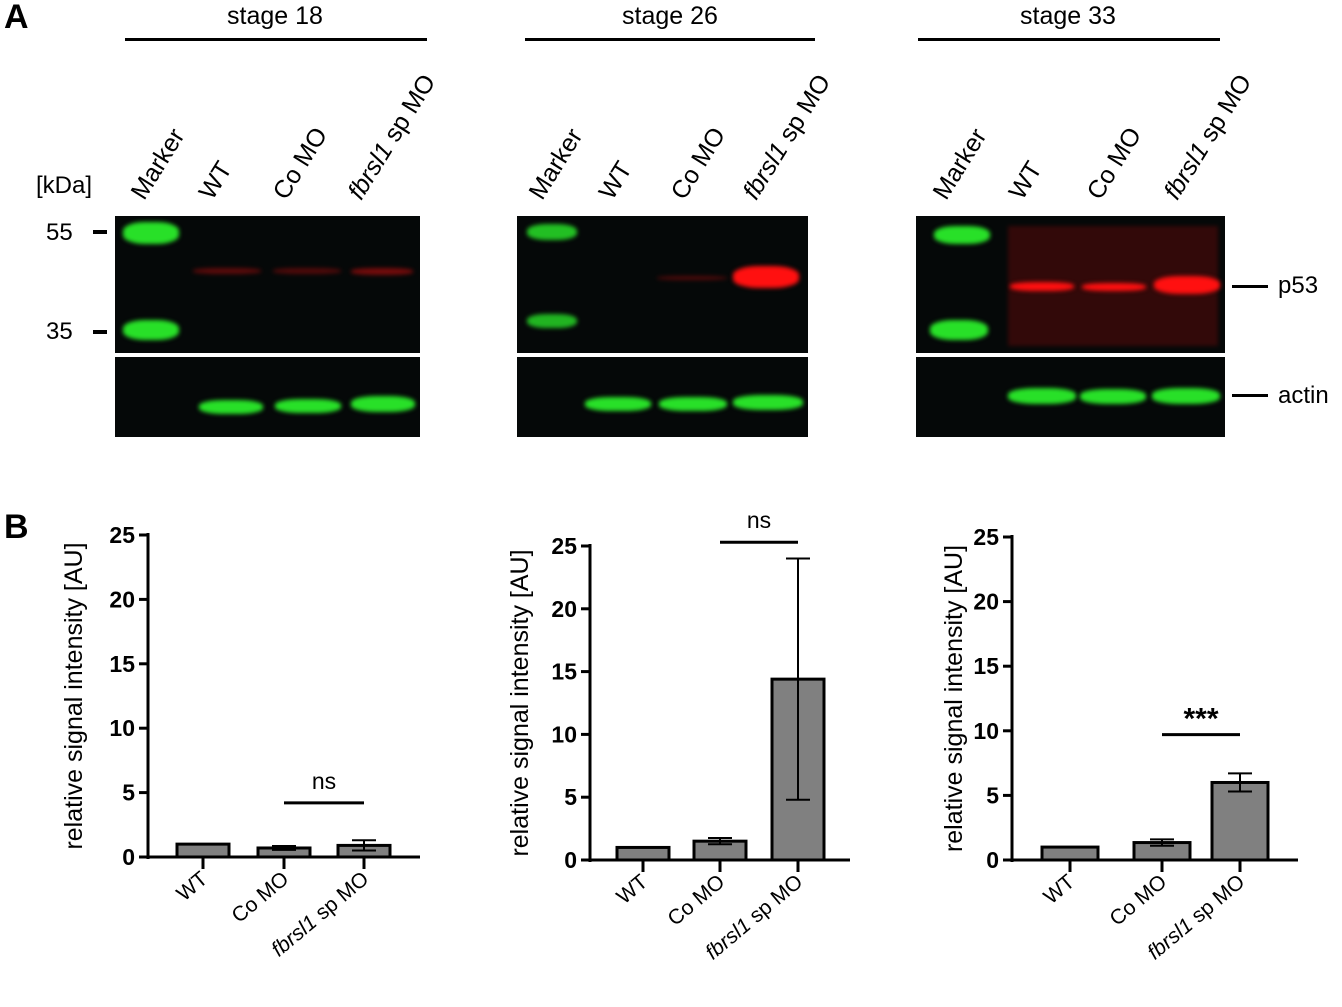  What do you see at coordinates (1068, 16) in the screenshot?
I see `stage-title: stage 33` at bounding box center [1068, 16].